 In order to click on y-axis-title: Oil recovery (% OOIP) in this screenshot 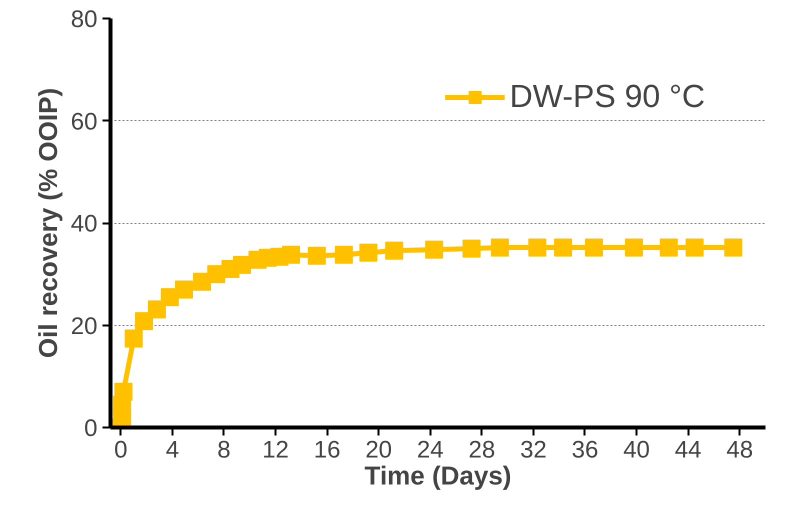, I will do `click(47, 223)`.